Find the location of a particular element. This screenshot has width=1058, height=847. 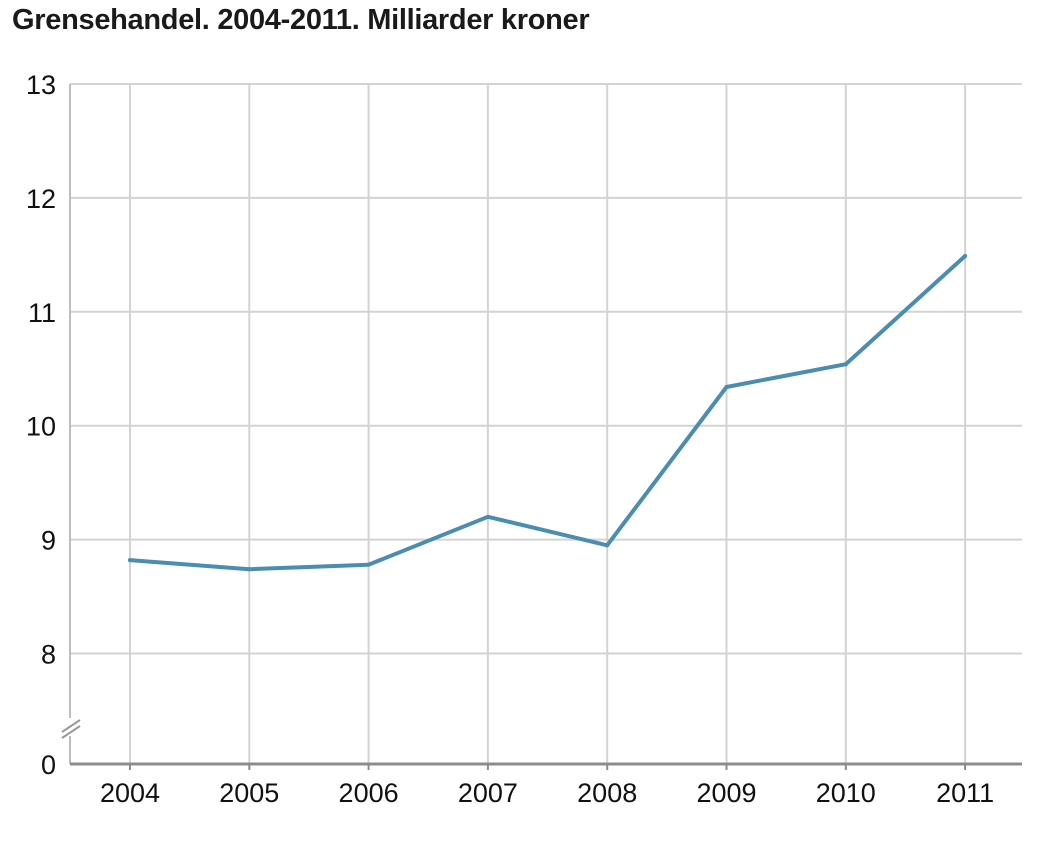

y-tick-label: 9 is located at coordinates (48, 541).